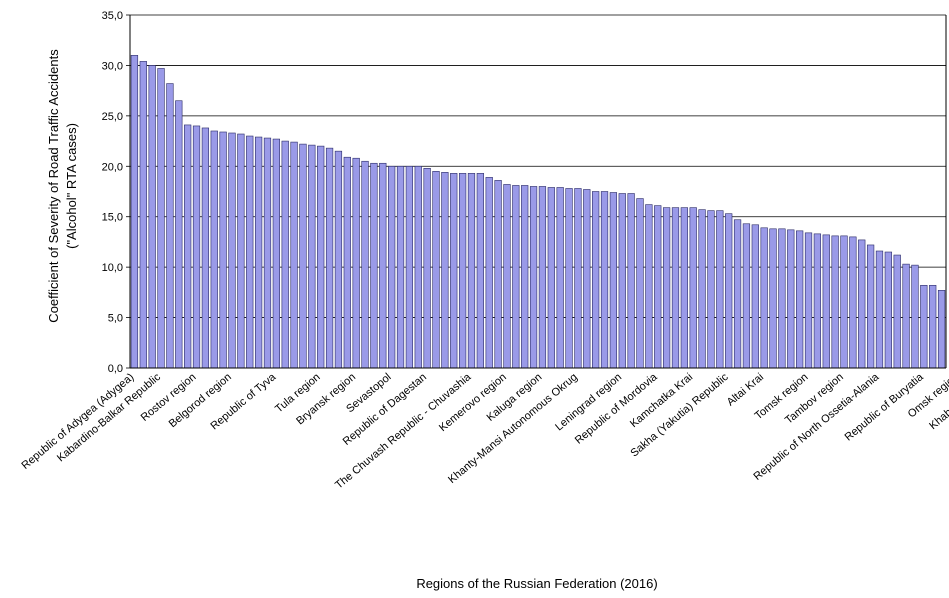  I want to click on y-tick-label: 30,0, so click(112, 66).